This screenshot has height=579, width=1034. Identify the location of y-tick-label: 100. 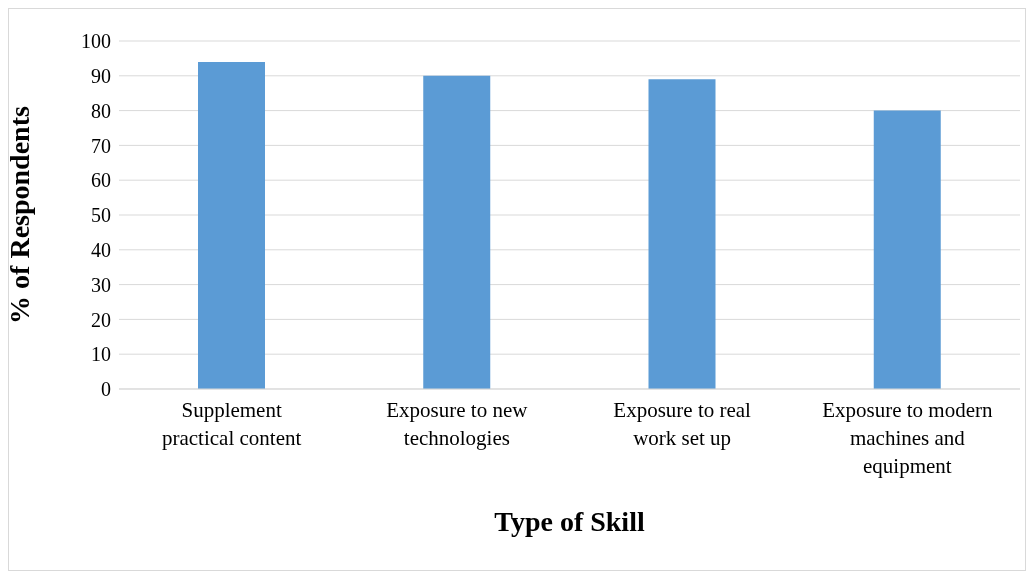
(96, 41).